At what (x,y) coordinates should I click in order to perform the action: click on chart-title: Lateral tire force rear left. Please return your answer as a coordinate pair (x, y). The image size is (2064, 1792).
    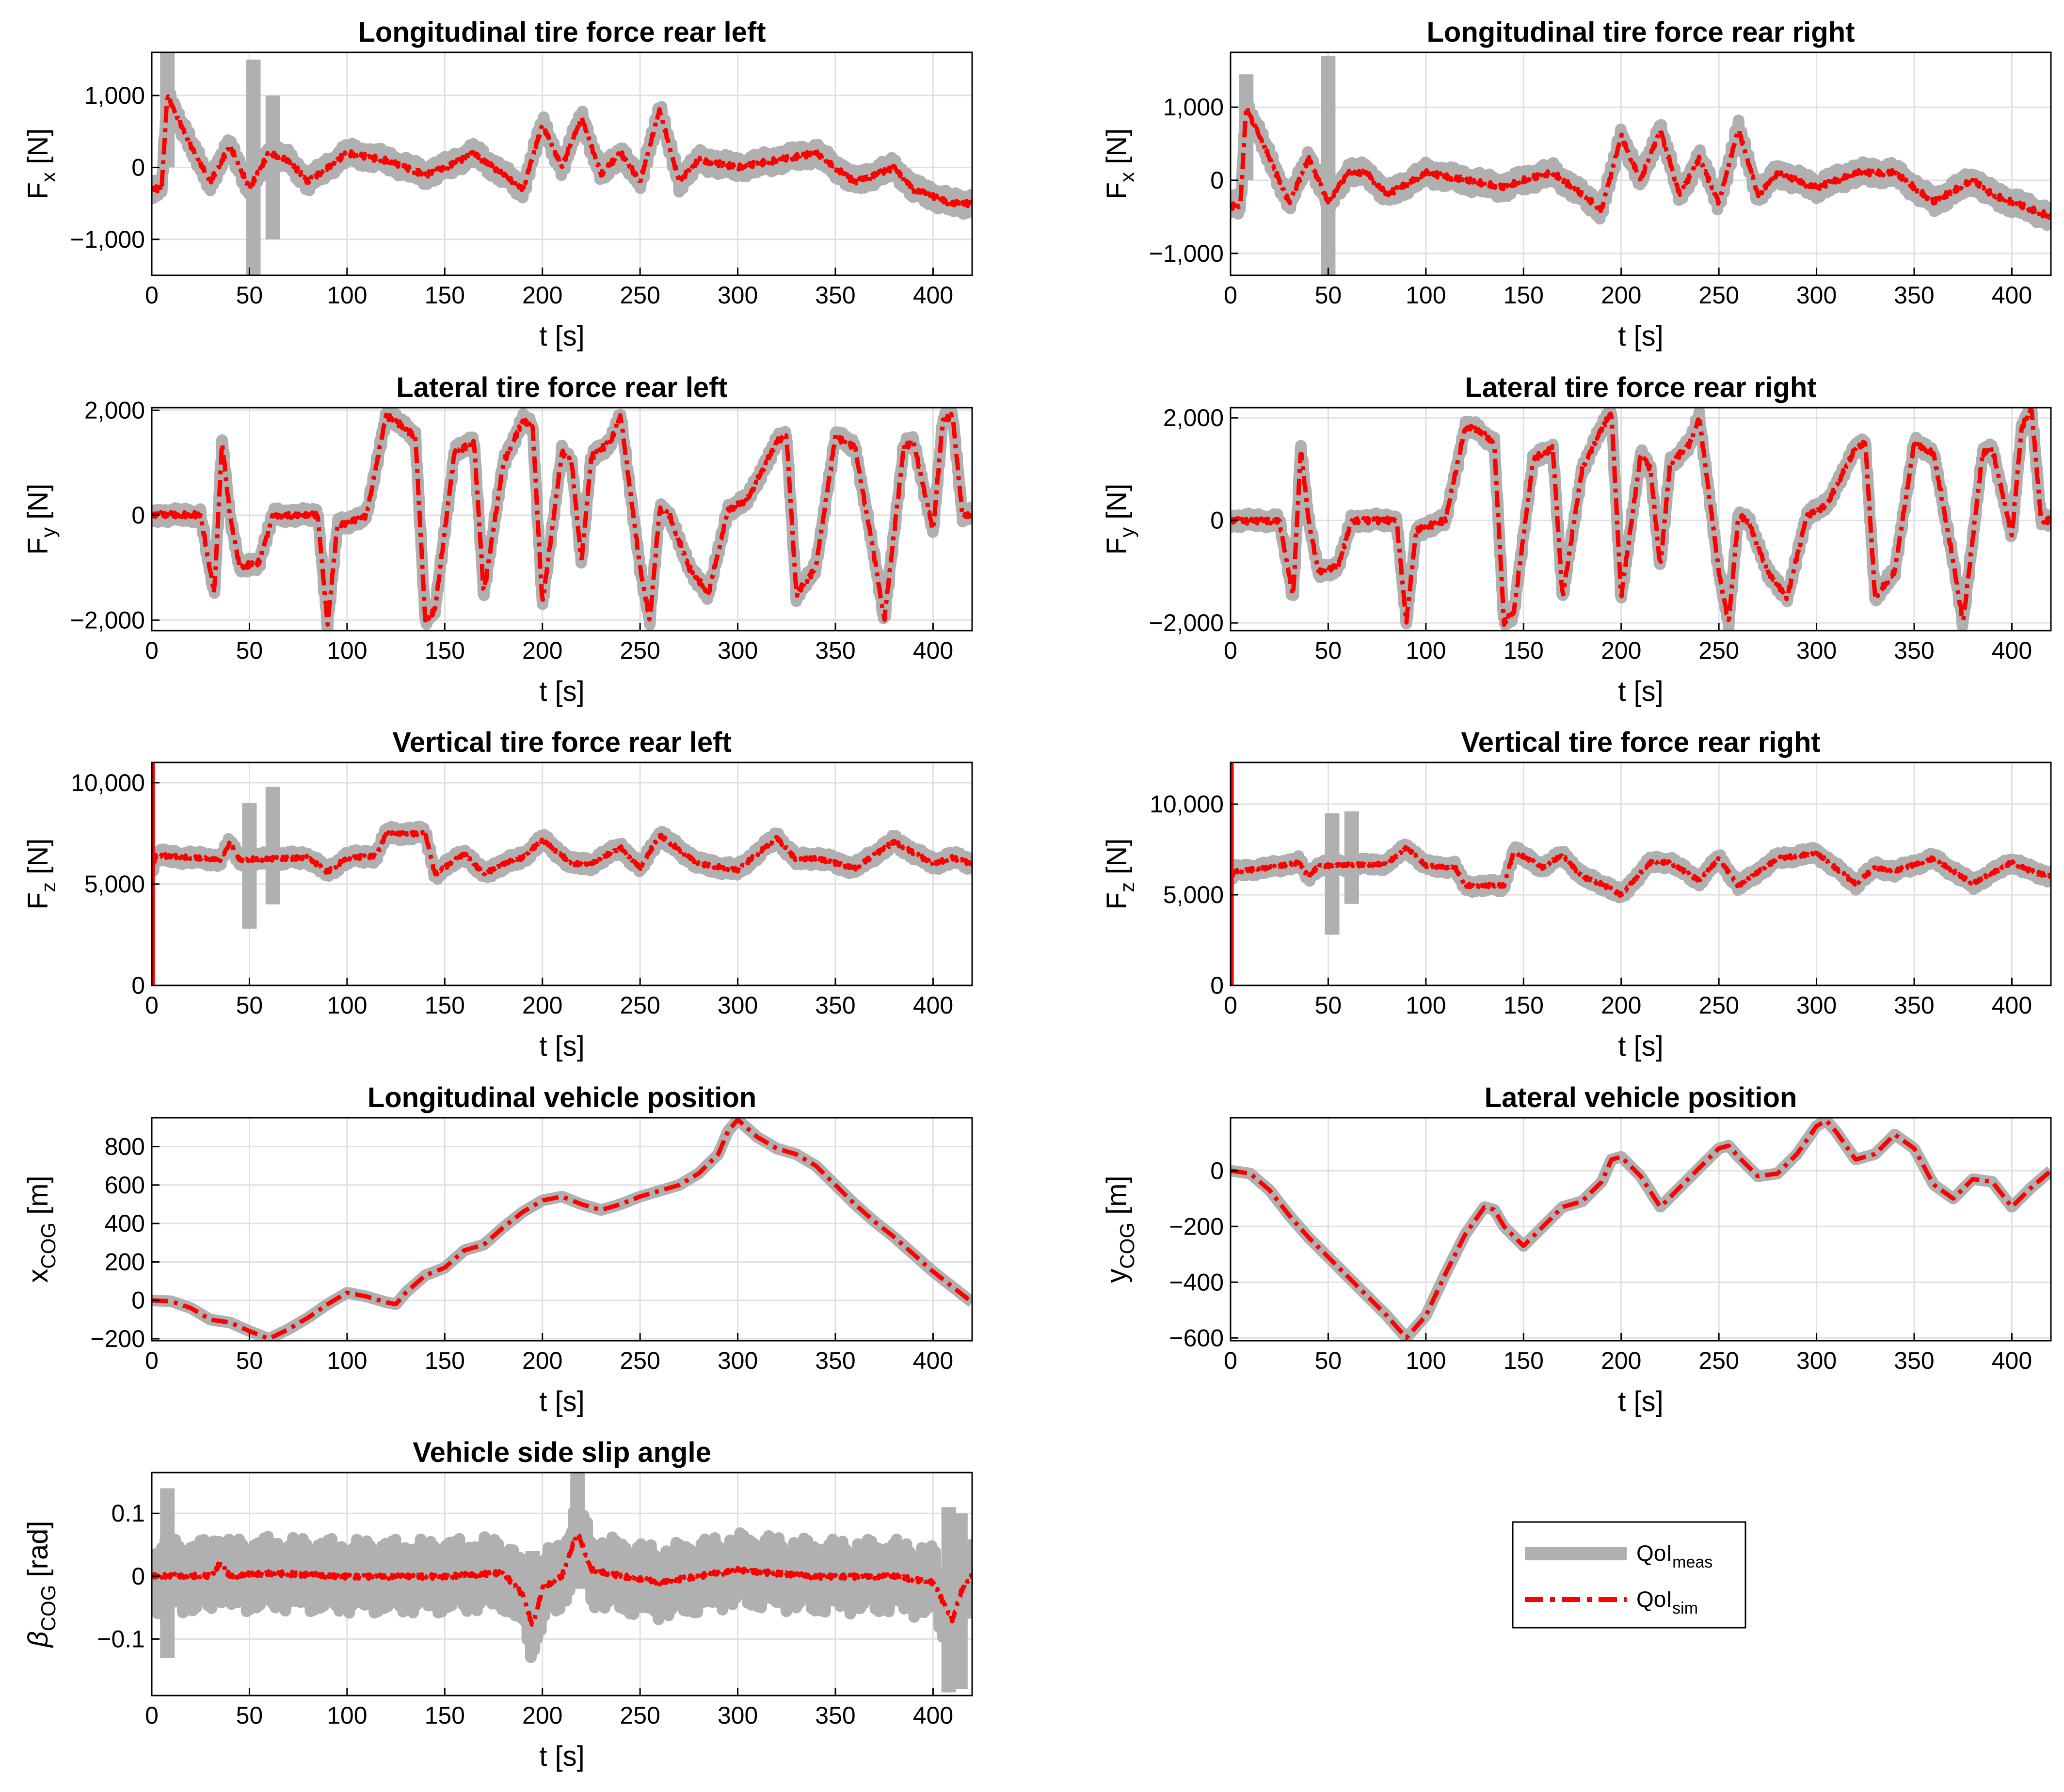
    Looking at the image, I should click on (561, 387).